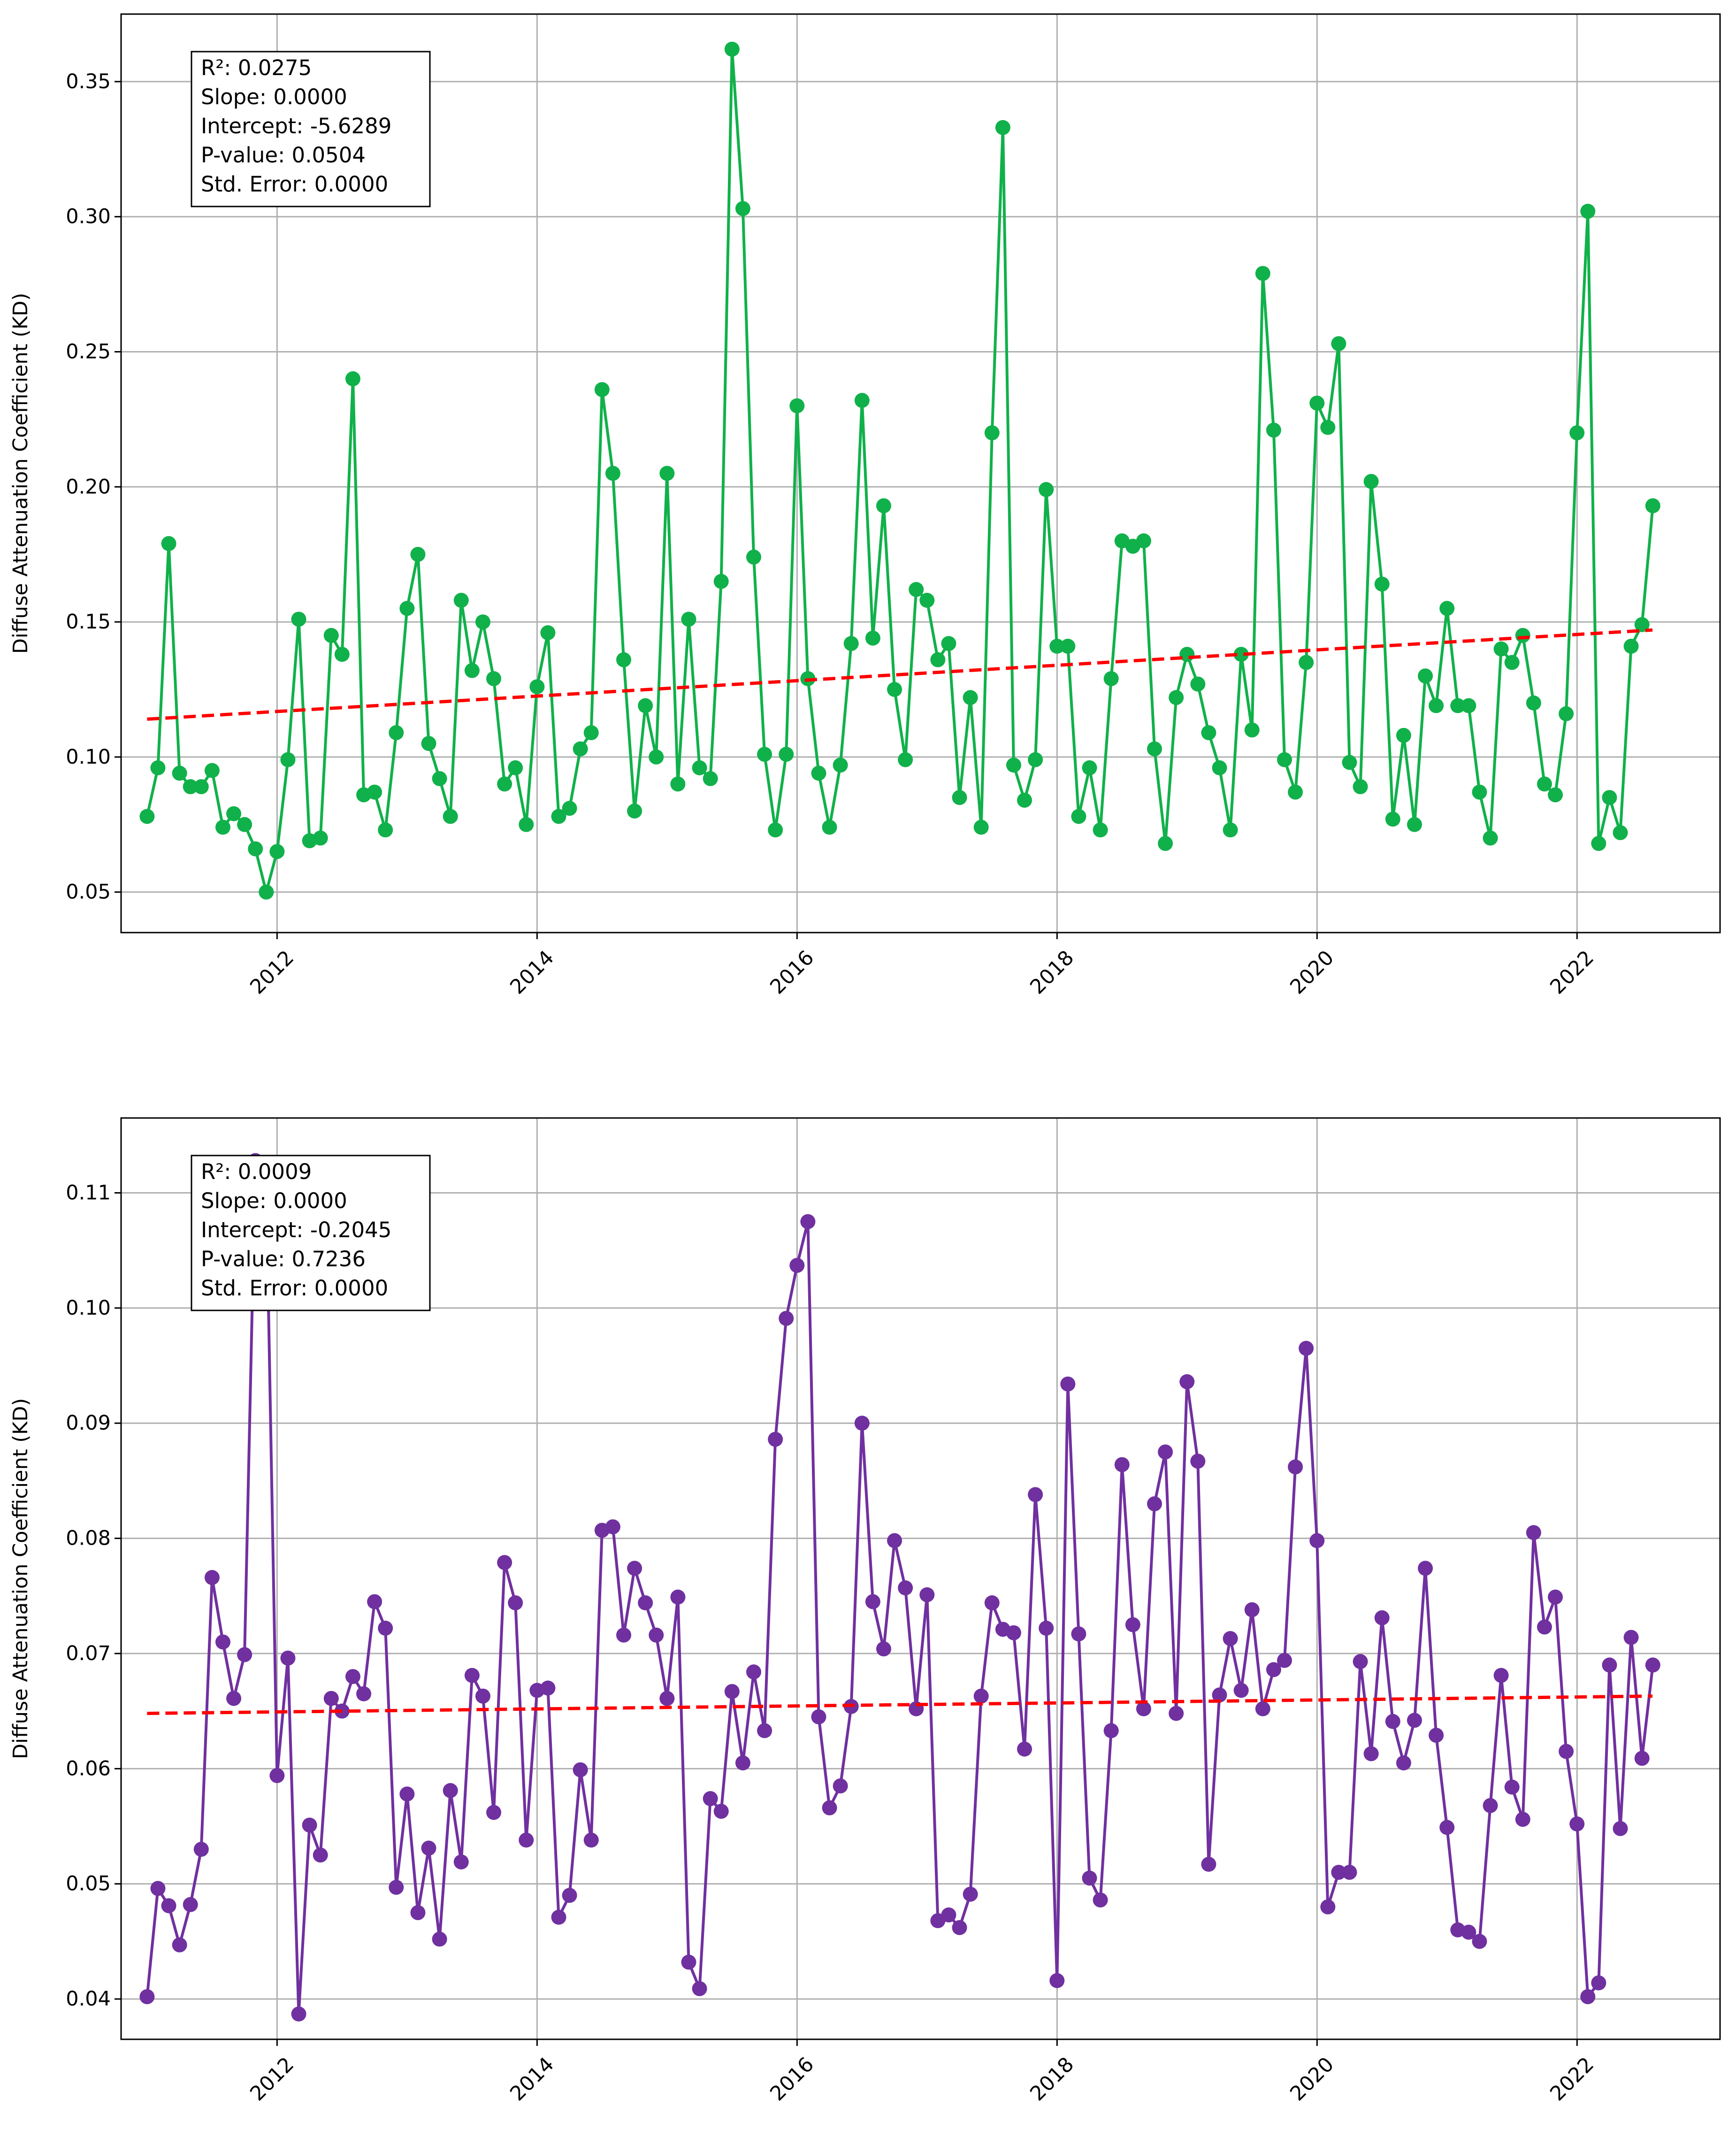  What do you see at coordinates (88, 1999) in the screenshot?
I see `y-tick-label: 0.04` at bounding box center [88, 1999].